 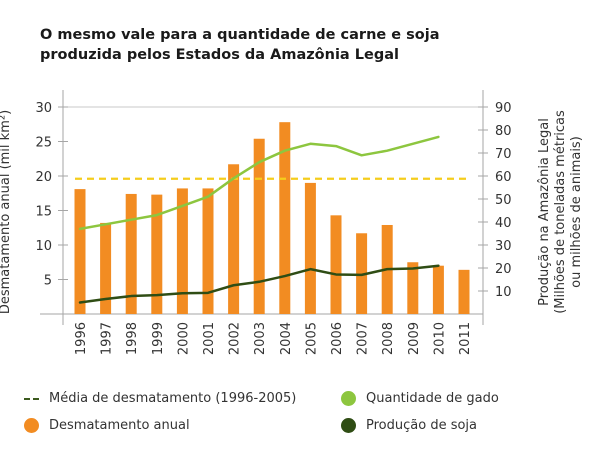 What do you see at coordinates (209, 338) in the screenshot?
I see `x-tick-label-2001: 2001` at bounding box center [209, 338].